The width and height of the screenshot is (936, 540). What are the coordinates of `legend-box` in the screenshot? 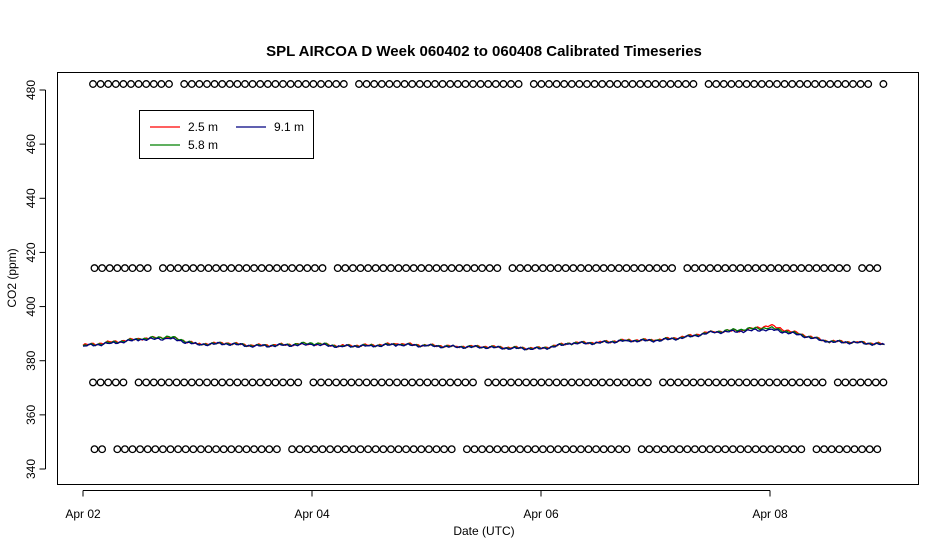 It's located at (226, 134).